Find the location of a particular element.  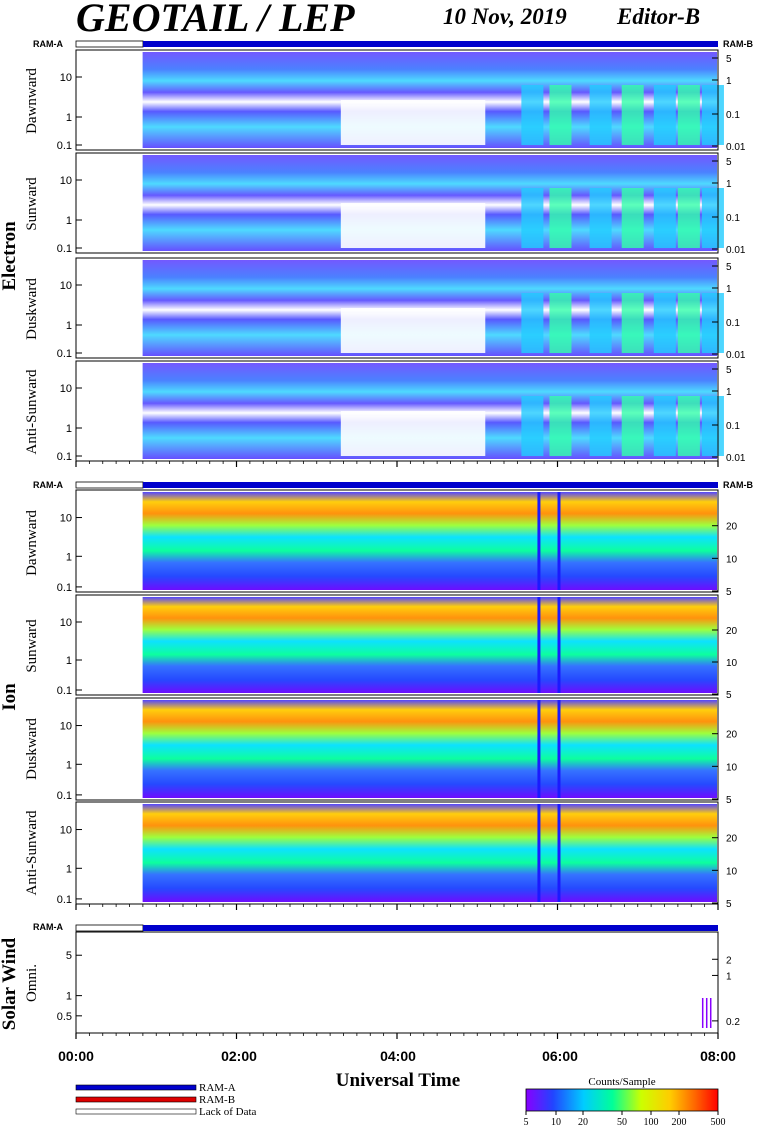

x-tick-label: 04:00 is located at coordinates (398, 1056).